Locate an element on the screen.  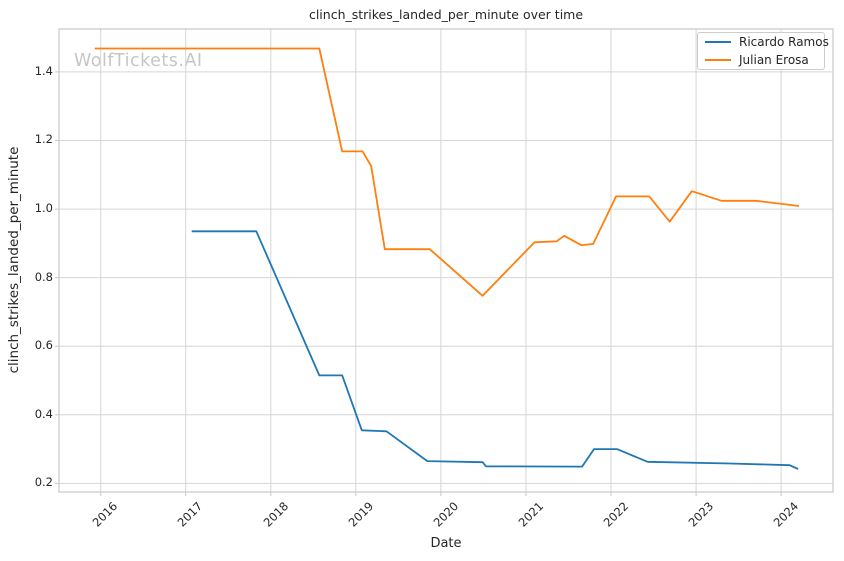
legend: Ricardo Ramos Julian Erosa is located at coordinates (763, 51).